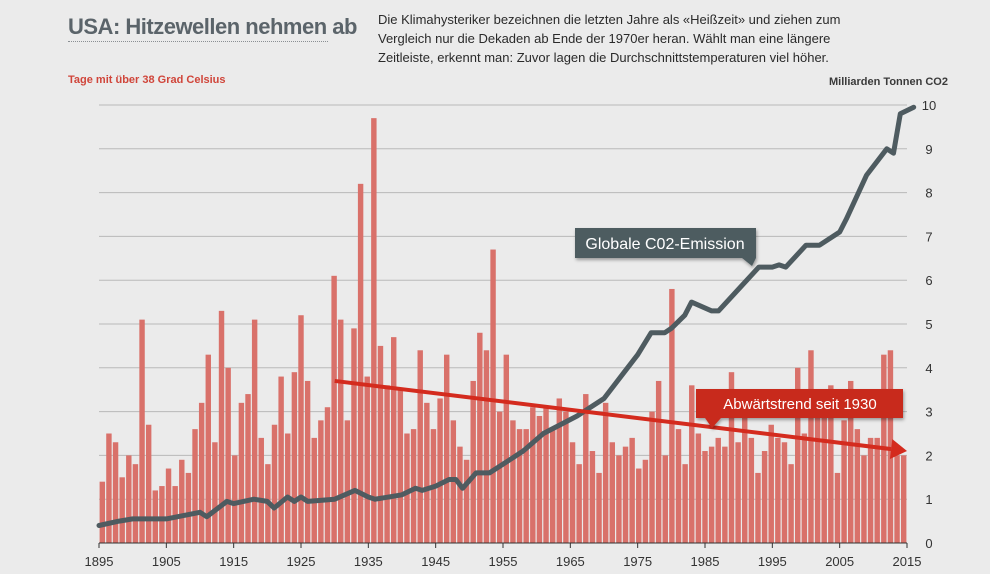 This screenshot has height=574, width=990. I want to click on y-tick-label: 0, so click(928, 543).